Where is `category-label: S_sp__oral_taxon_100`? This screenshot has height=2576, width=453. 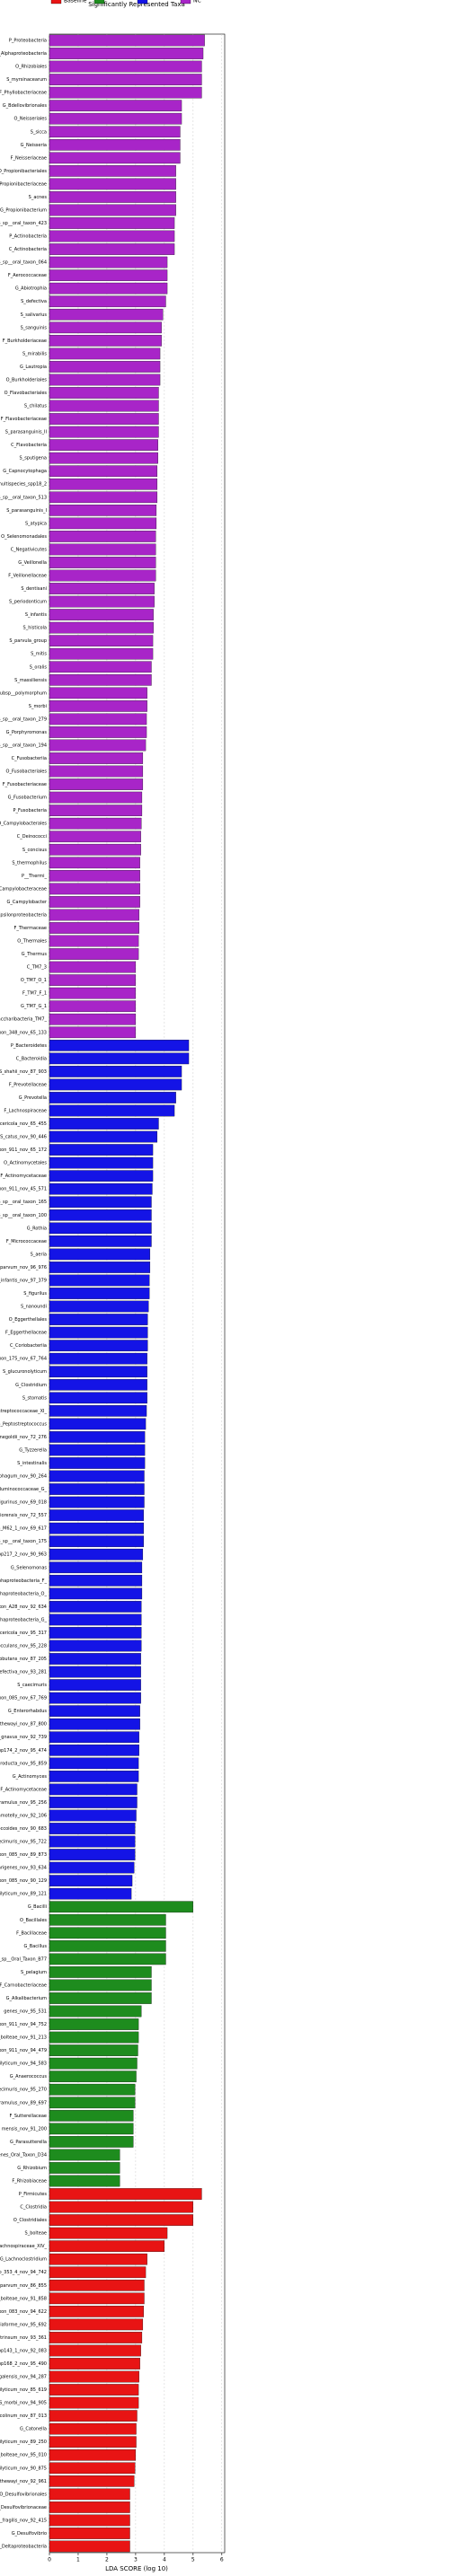 category-label: S_sp__oral_taxon_100 is located at coordinates (23, 1215).